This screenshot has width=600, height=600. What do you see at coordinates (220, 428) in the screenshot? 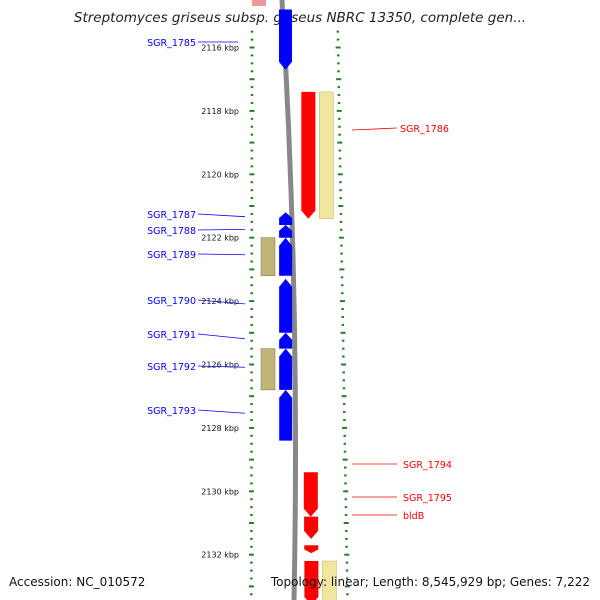
I see `axis-tick-label: 2128 kbp` at bounding box center [220, 428].